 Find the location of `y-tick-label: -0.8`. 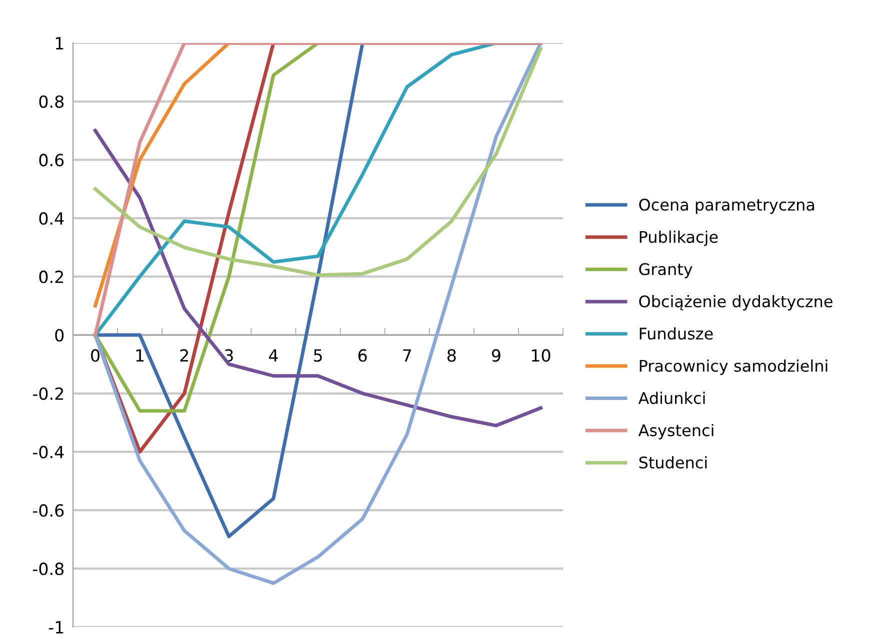

y-tick-label: -0.8 is located at coordinates (48, 569).